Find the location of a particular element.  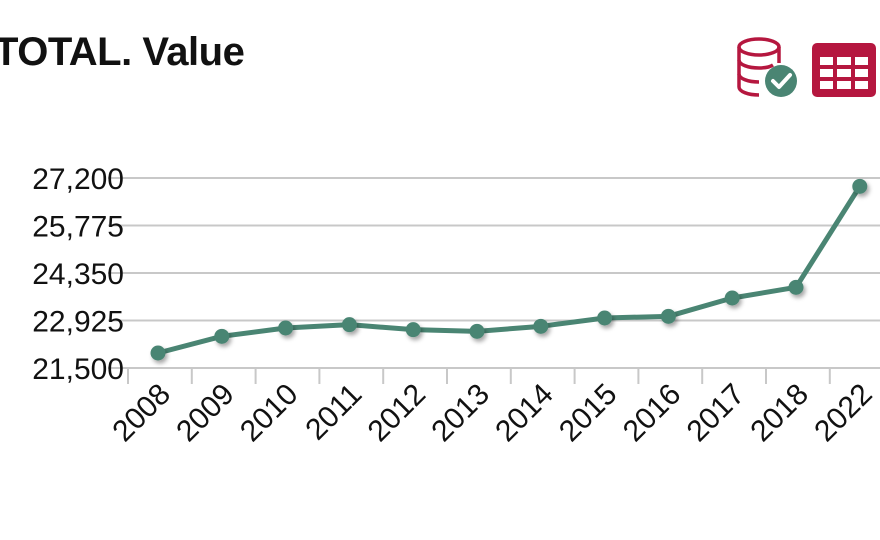

x-tick-label: 2010 is located at coordinates (269, 413).